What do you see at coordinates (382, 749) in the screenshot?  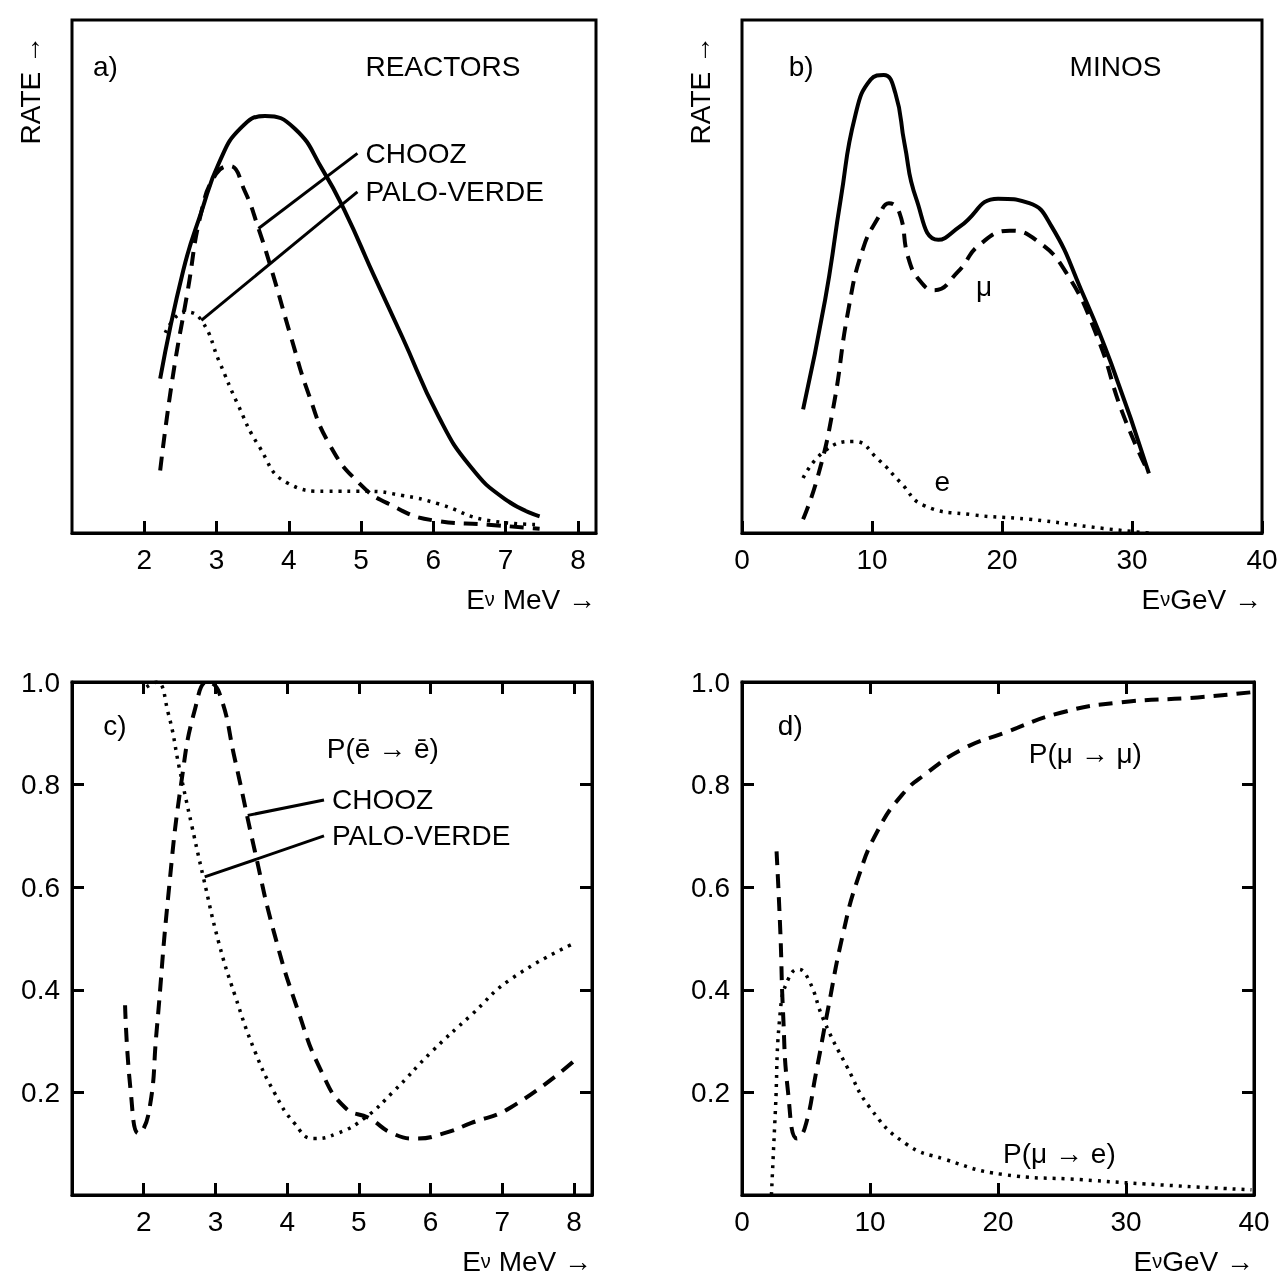 I see `annotation: P(ē → ē)` at bounding box center [382, 749].